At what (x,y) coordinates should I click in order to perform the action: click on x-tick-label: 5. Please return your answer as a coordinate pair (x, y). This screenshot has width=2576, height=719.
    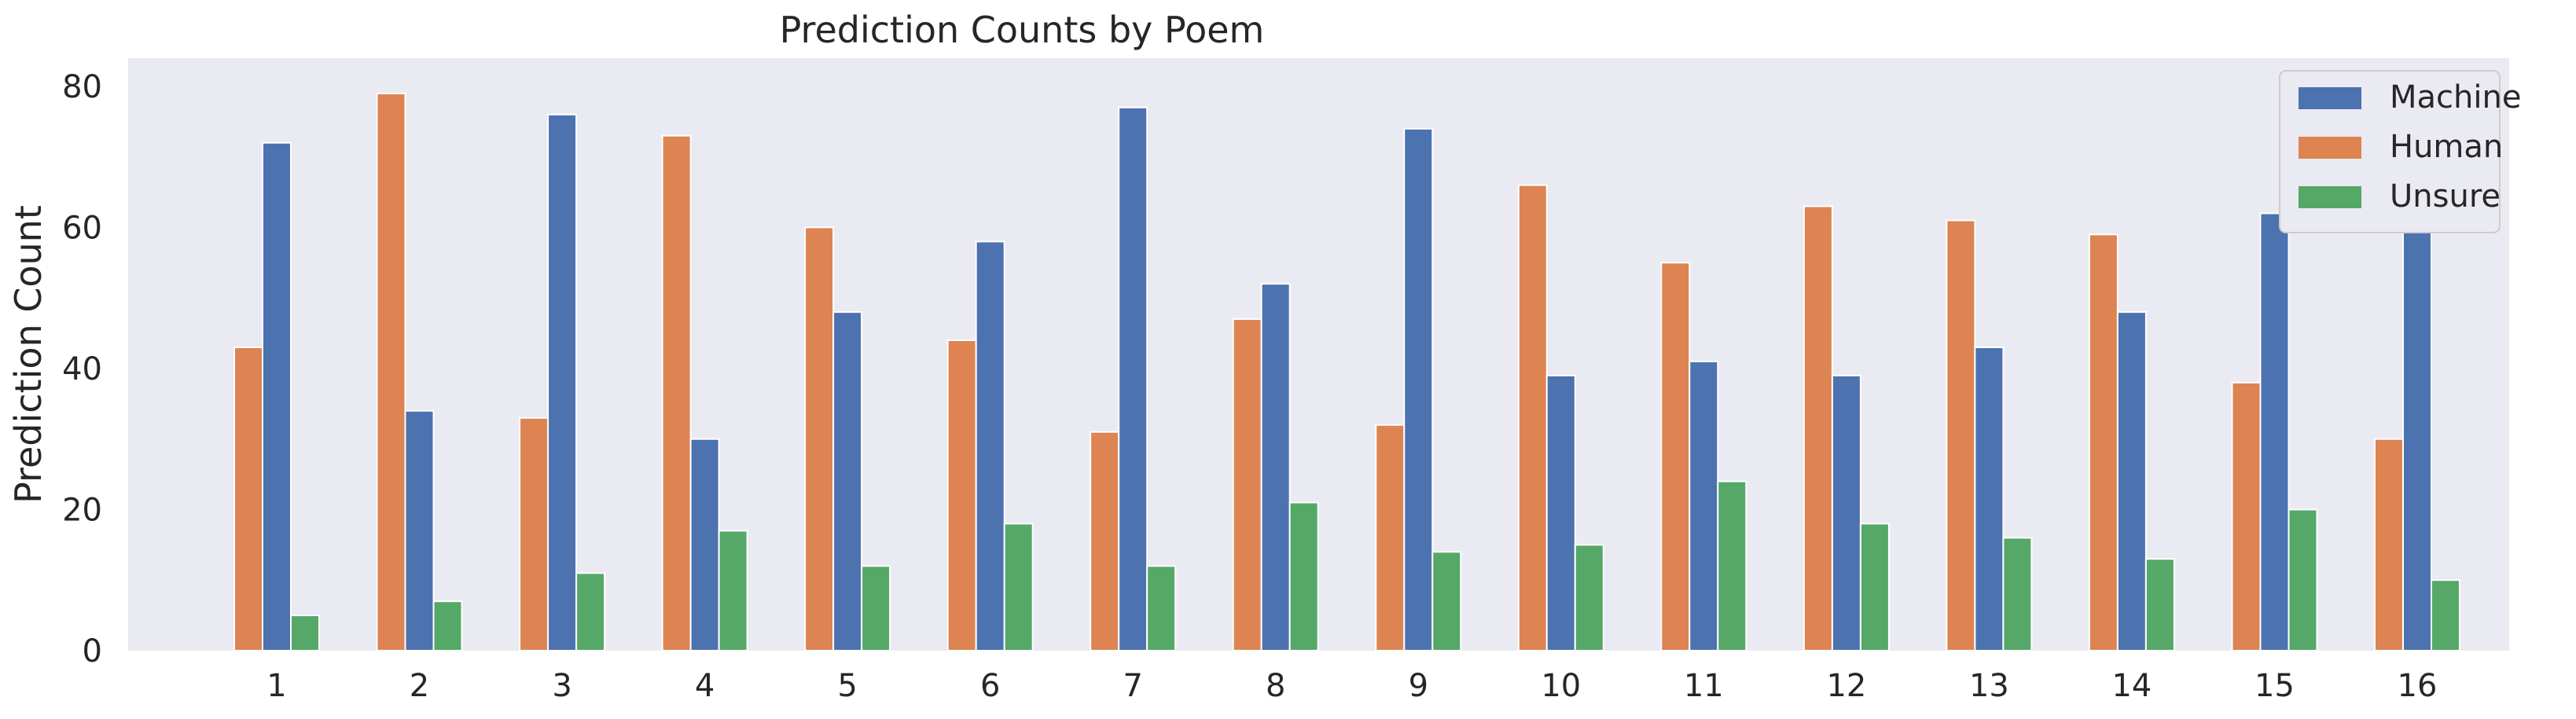
    Looking at the image, I should click on (847, 686).